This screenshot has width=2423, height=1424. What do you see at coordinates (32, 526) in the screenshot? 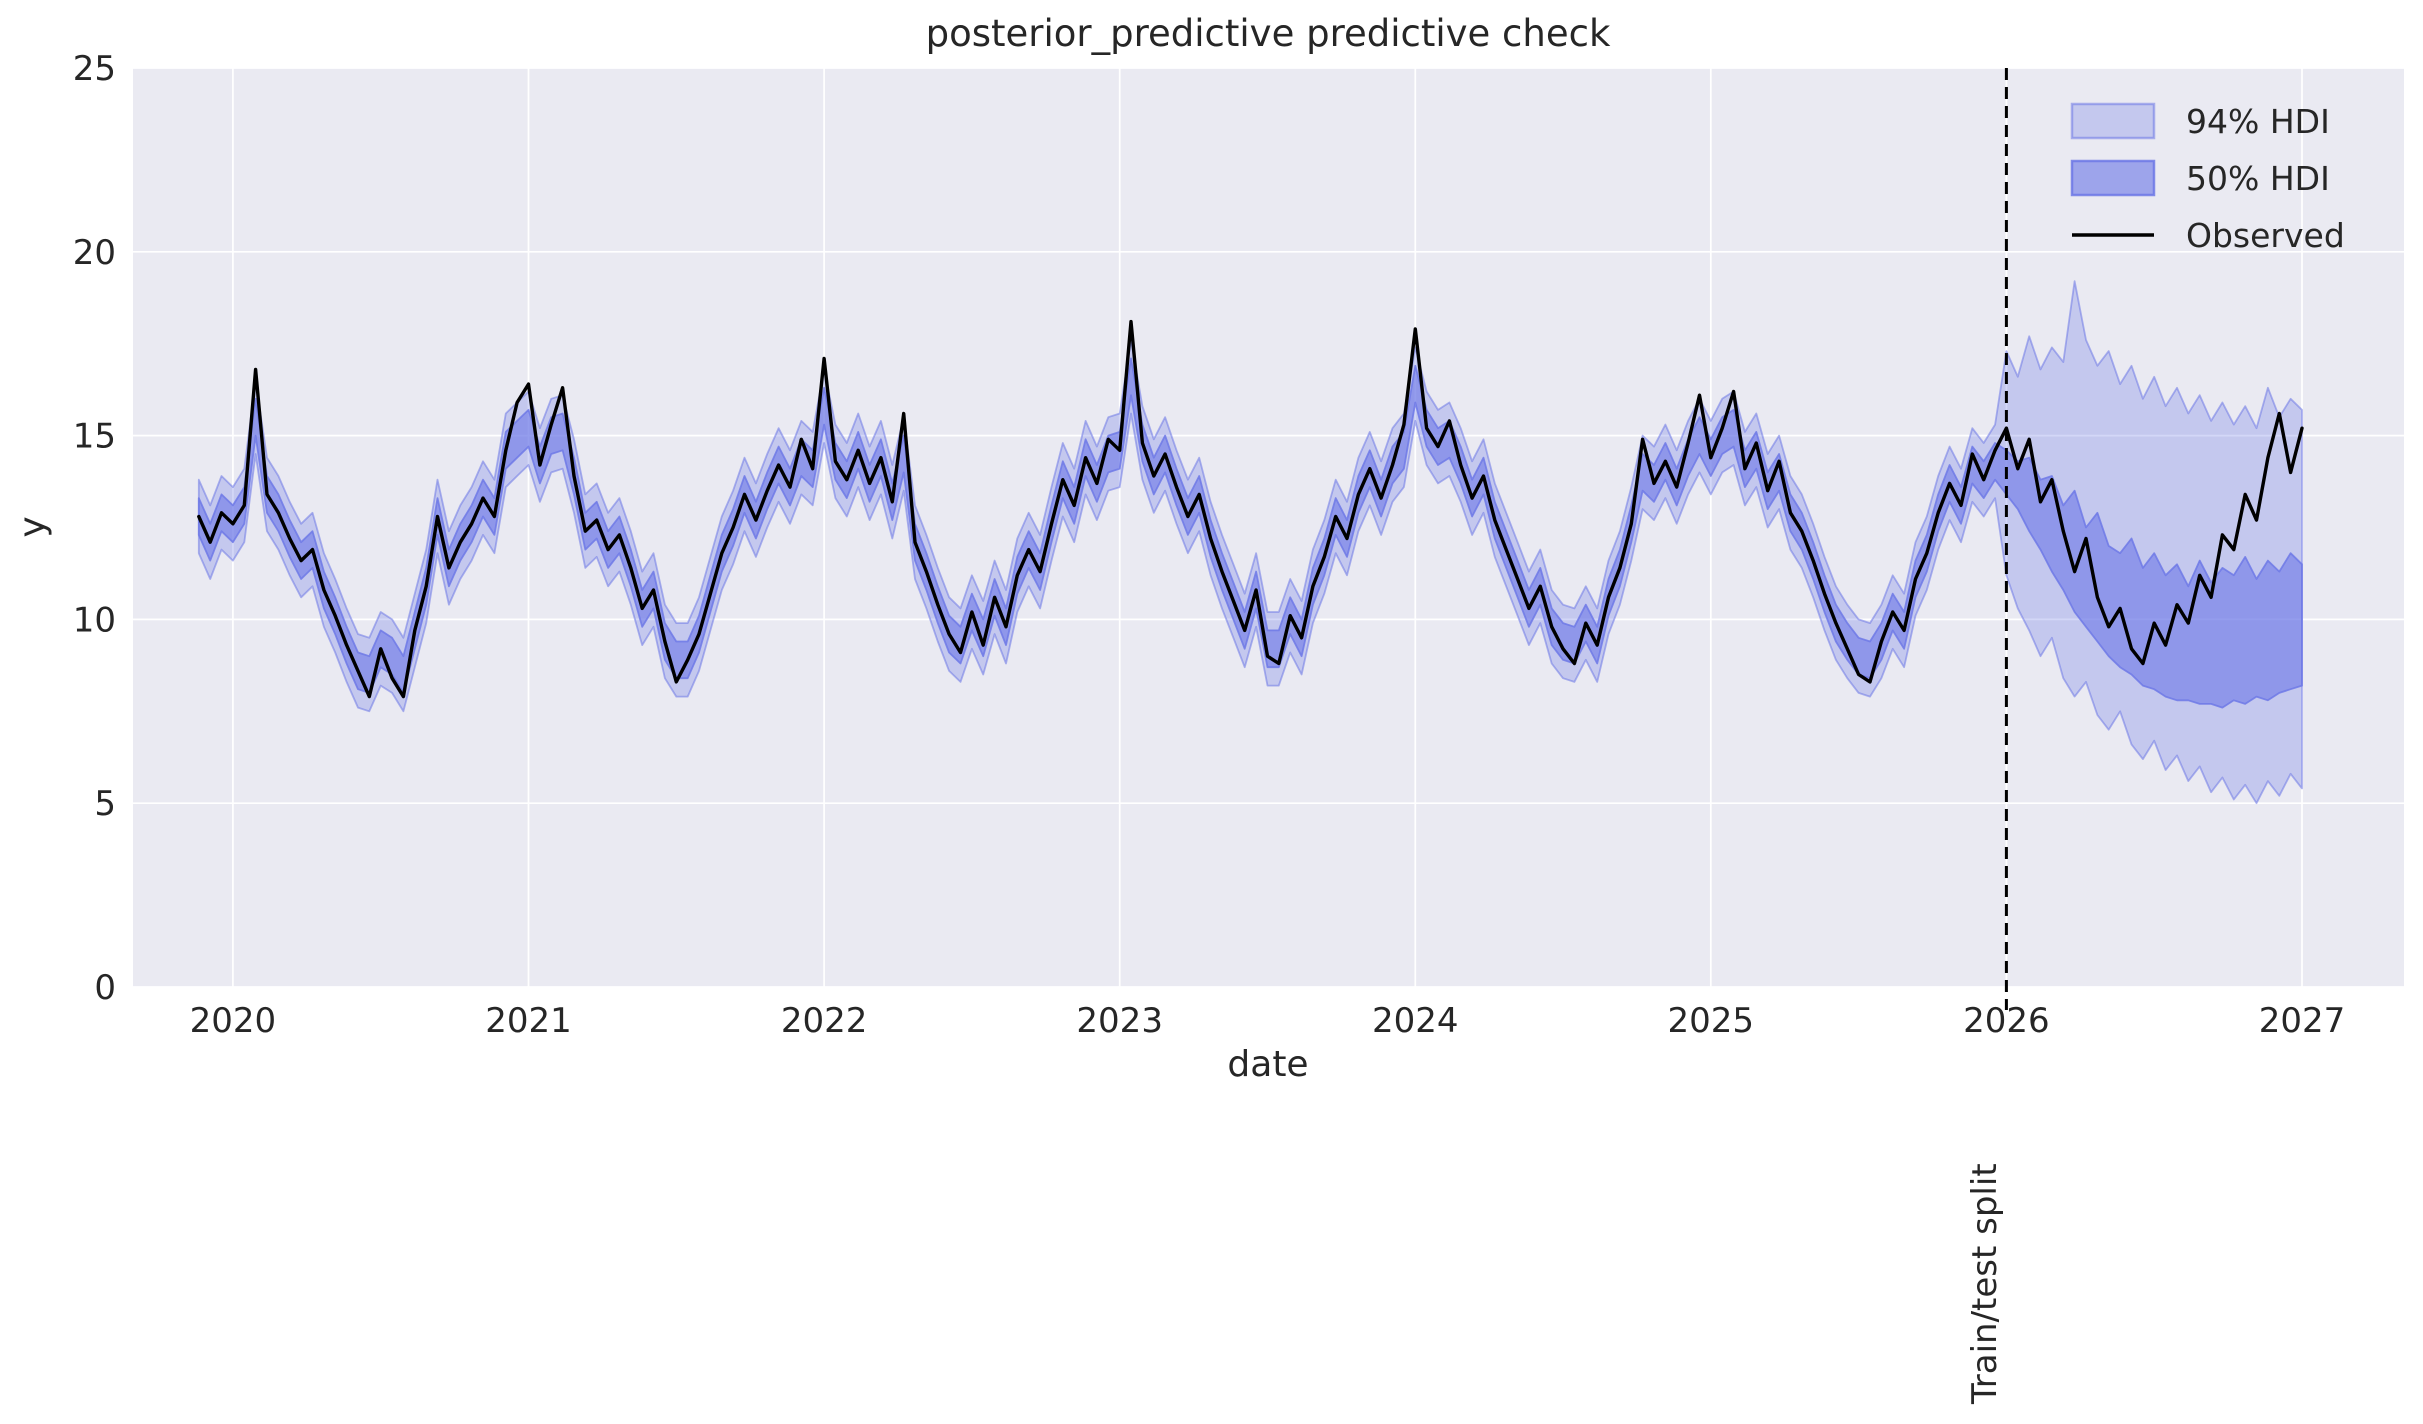
I see `y-axis-label: y` at bounding box center [32, 526].